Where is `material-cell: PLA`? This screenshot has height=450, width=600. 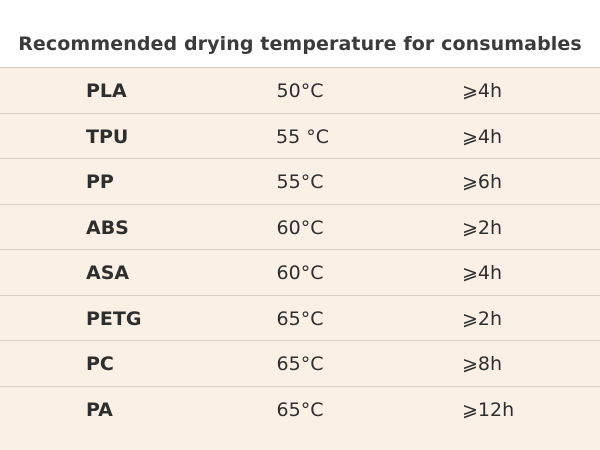 material-cell: PLA is located at coordinates (106, 91).